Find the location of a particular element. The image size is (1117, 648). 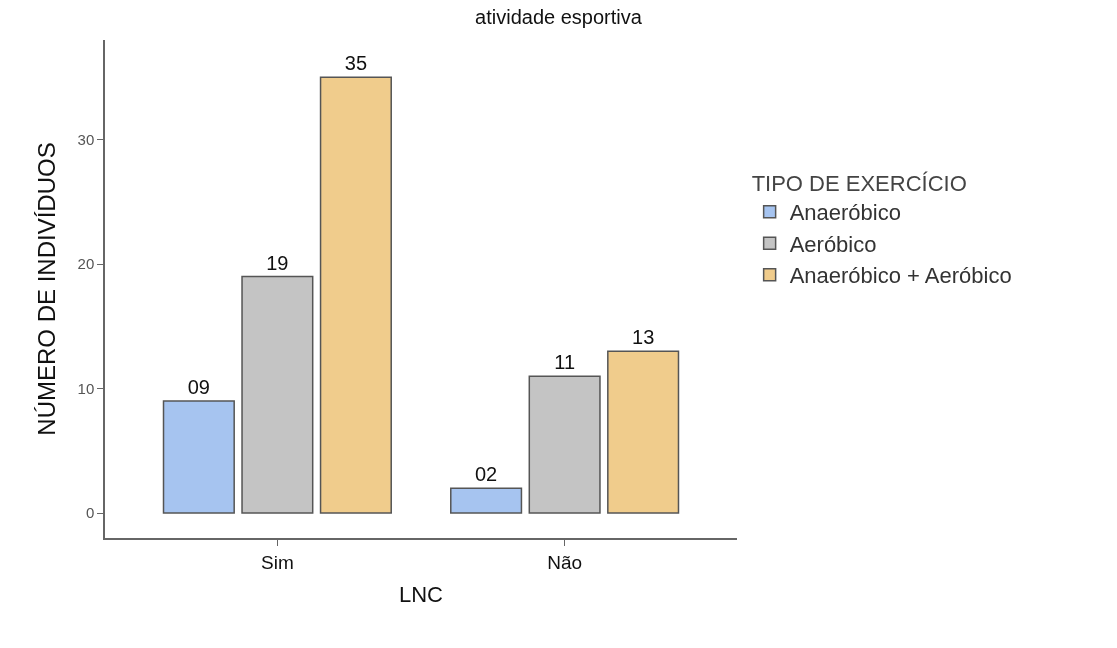

legend-title: TIPO DE EXERCÍCIO is located at coordinates (859, 183).